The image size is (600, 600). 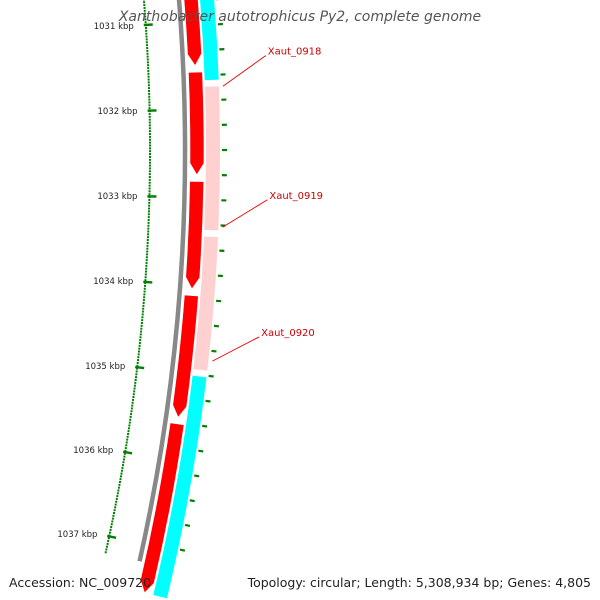 What do you see at coordinates (295, 52) in the screenshot?
I see `gene-label: Xaut_0918` at bounding box center [295, 52].